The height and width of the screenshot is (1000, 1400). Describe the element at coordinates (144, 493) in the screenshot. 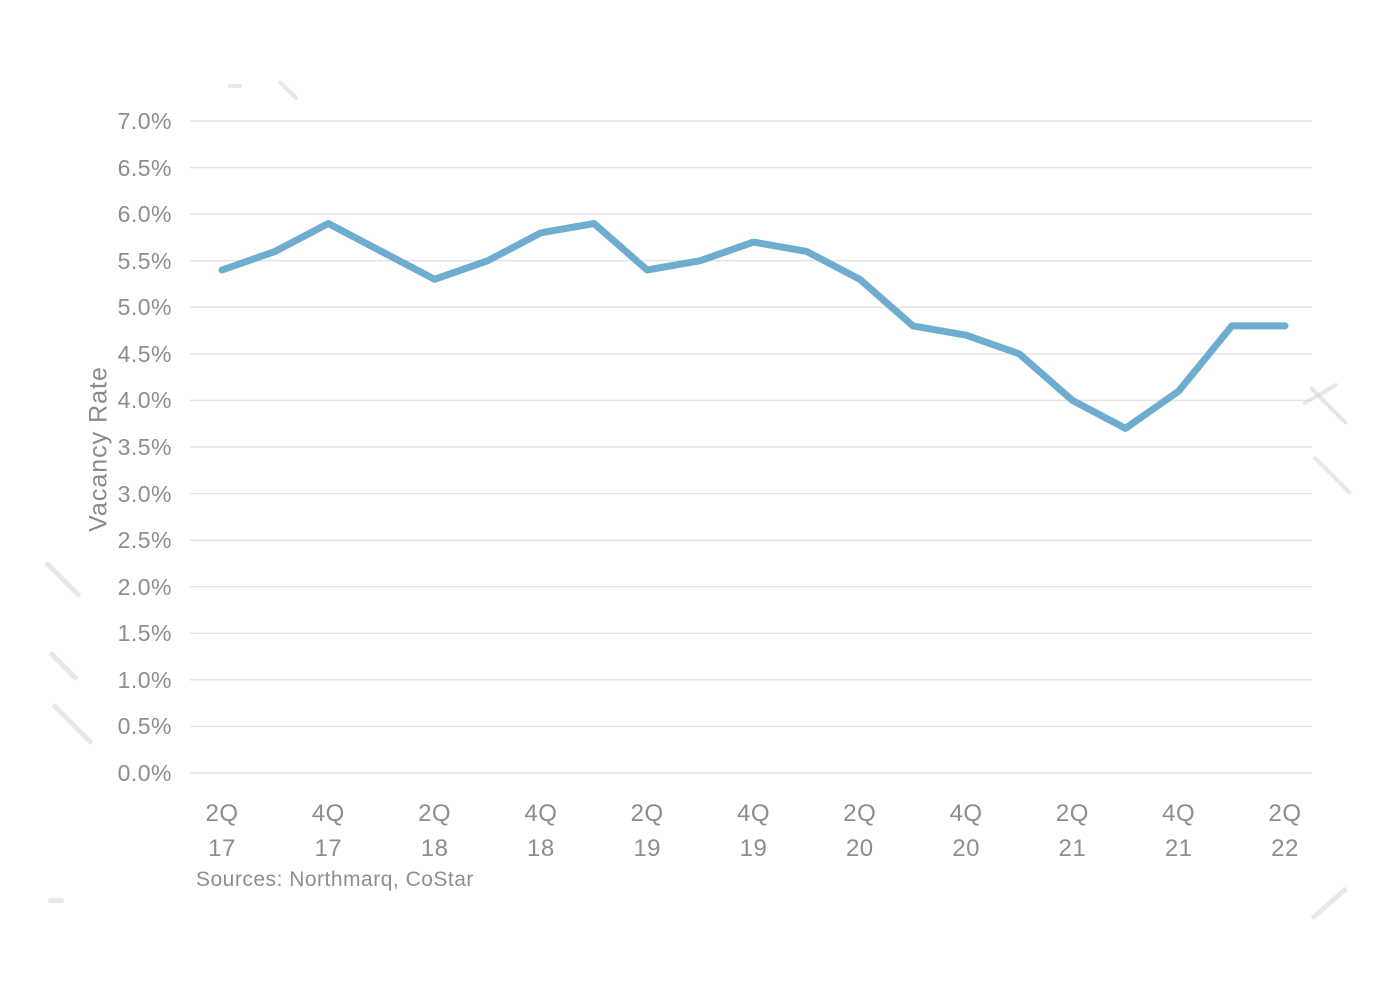

I see `y-tick-label: 3.0%` at that location.